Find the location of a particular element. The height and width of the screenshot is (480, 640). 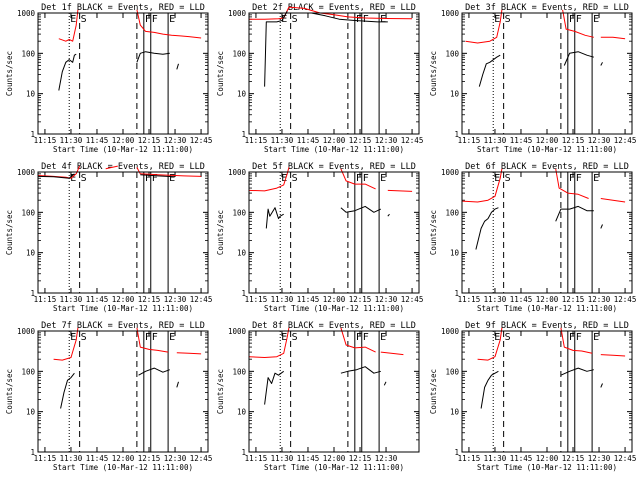

panel-title: Det 9f BLACK = Events, RED = LLD is located at coordinates (547, 326).